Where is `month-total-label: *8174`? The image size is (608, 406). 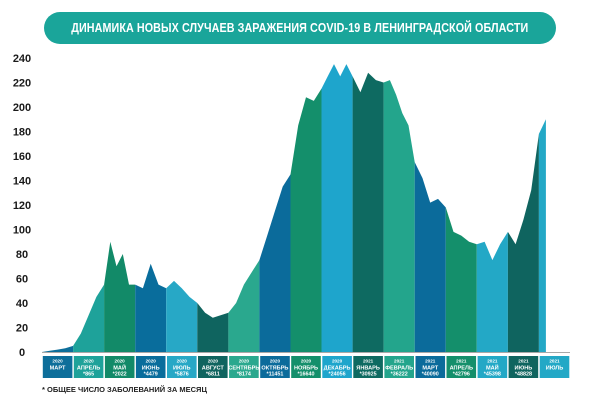 month-total-label: *8174 is located at coordinates (244, 375).